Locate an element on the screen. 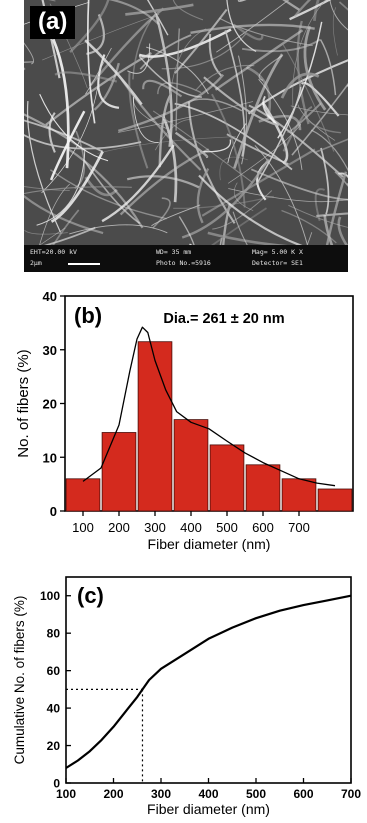 This screenshot has width=367, height=823. panel-label-b: (b) is located at coordinates (88, 315).